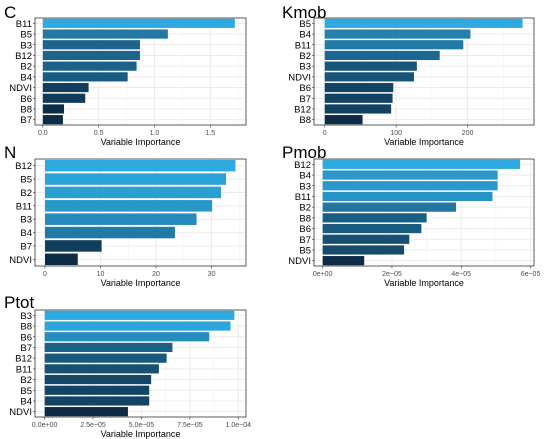  I want to click on x-tick-label: 6e−05, so click(531, 274).